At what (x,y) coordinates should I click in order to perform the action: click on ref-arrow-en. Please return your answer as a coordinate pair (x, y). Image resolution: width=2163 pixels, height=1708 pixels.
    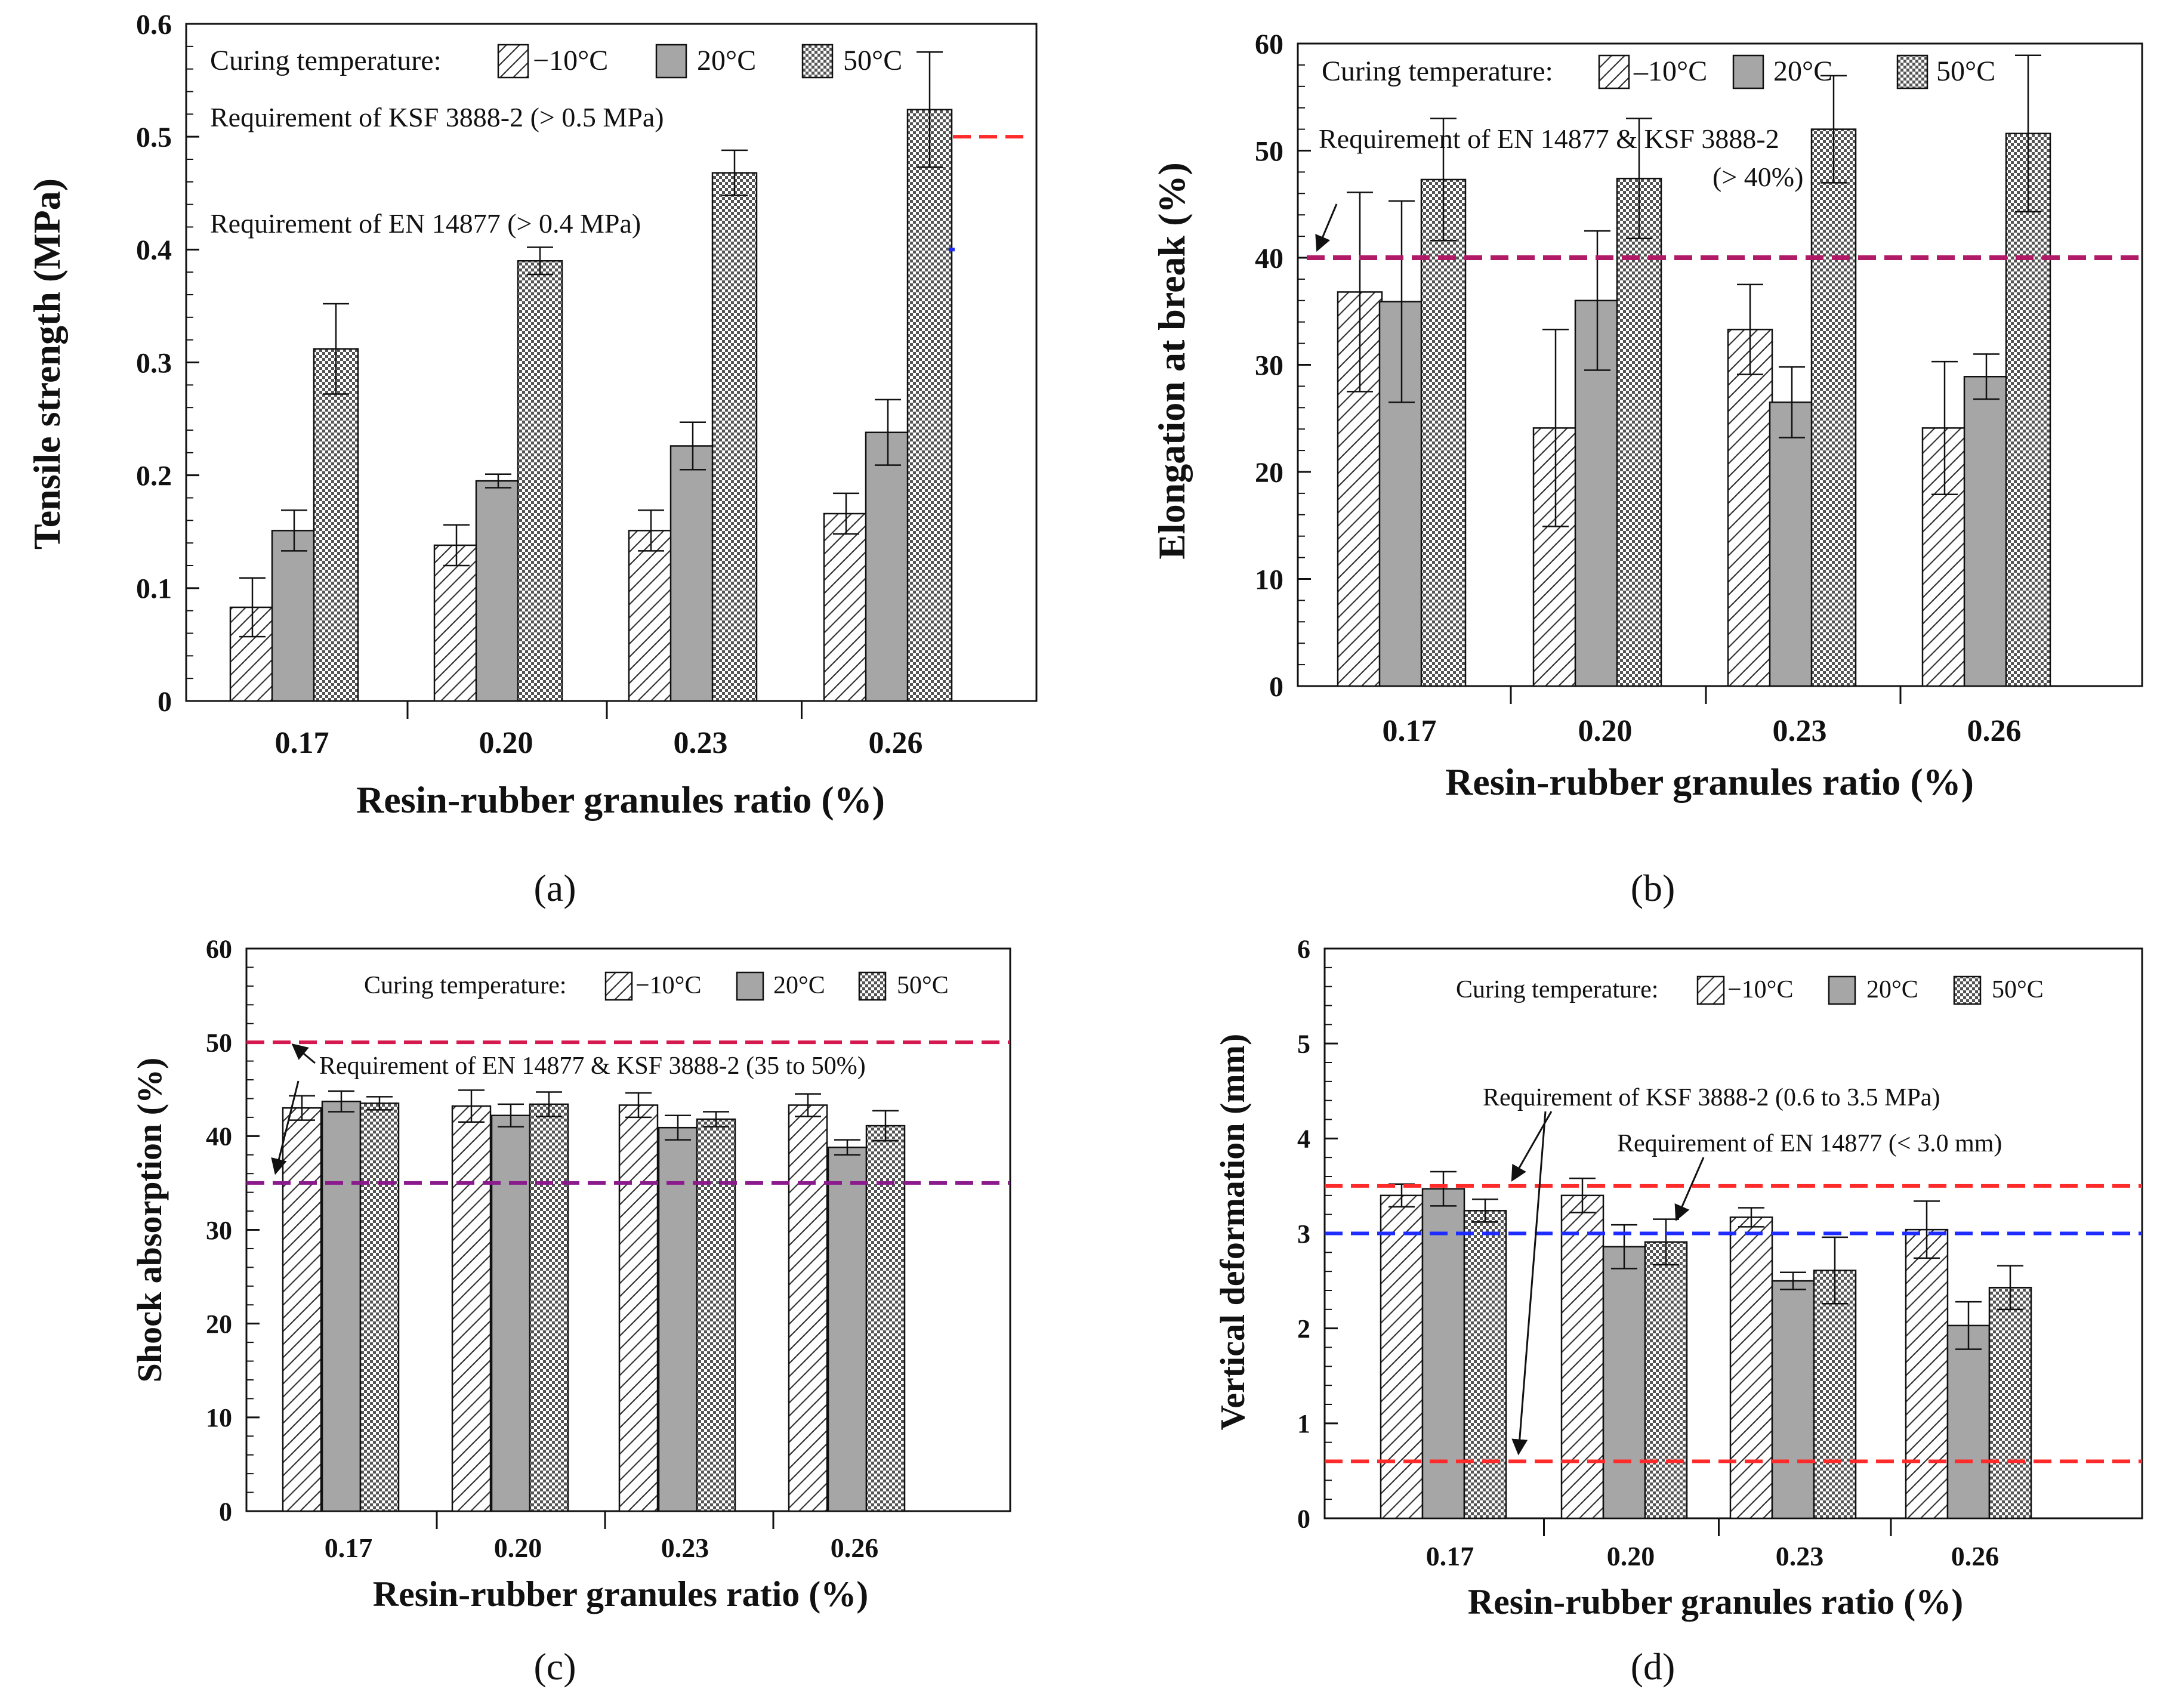
    Looking at the image, I should click on (1689, 1189).